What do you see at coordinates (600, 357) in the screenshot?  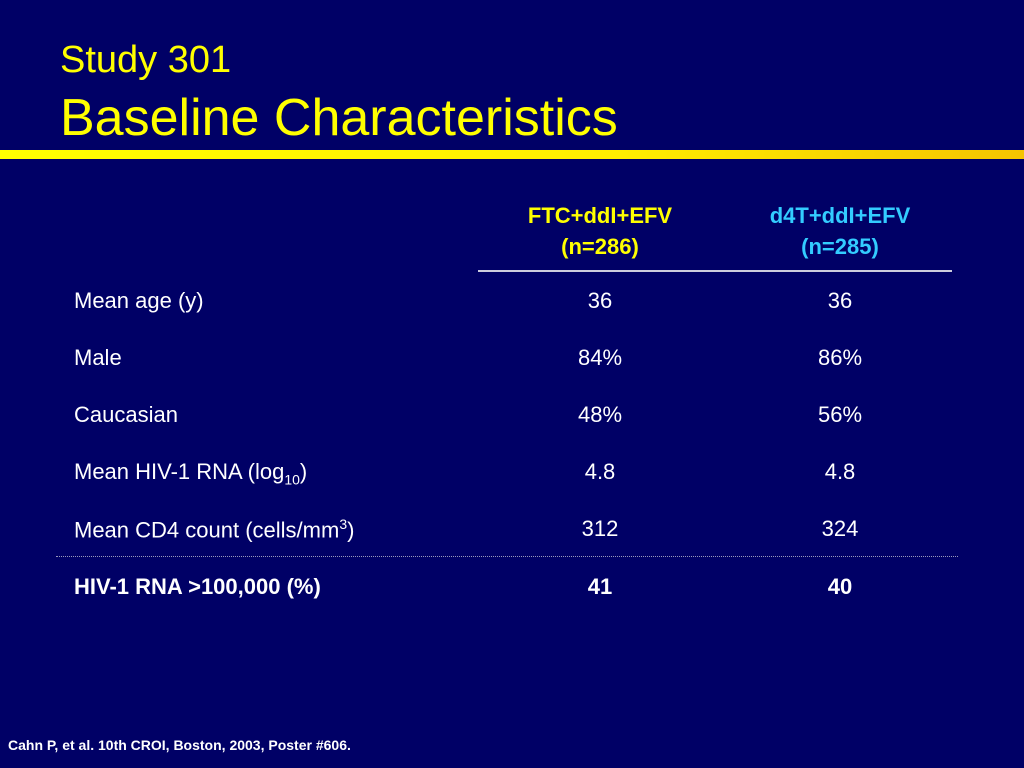 I see `cell-ftc: 84%` at bounding box center [600, 357].